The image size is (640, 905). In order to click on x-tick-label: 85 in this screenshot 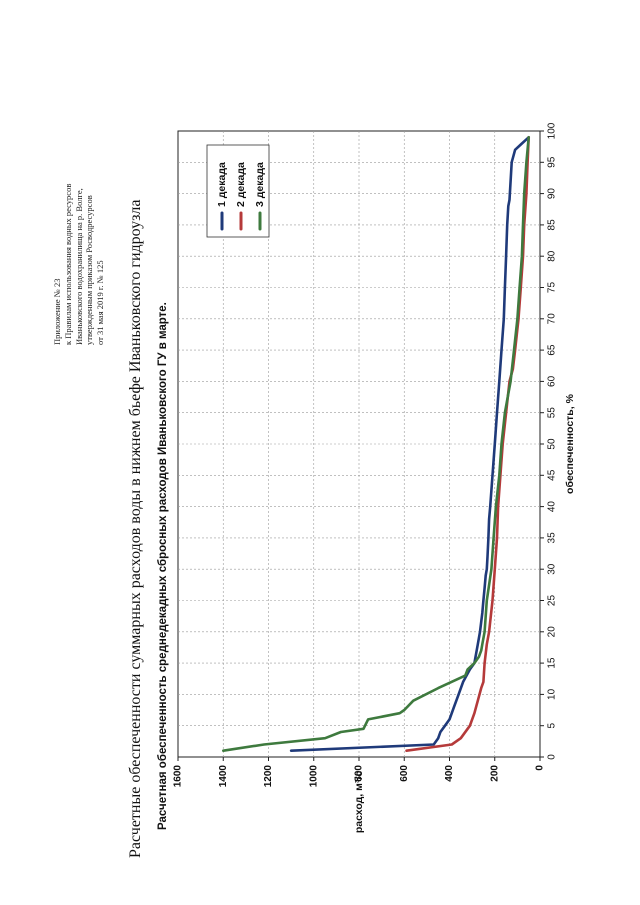, I will do `click(552, 225)`.